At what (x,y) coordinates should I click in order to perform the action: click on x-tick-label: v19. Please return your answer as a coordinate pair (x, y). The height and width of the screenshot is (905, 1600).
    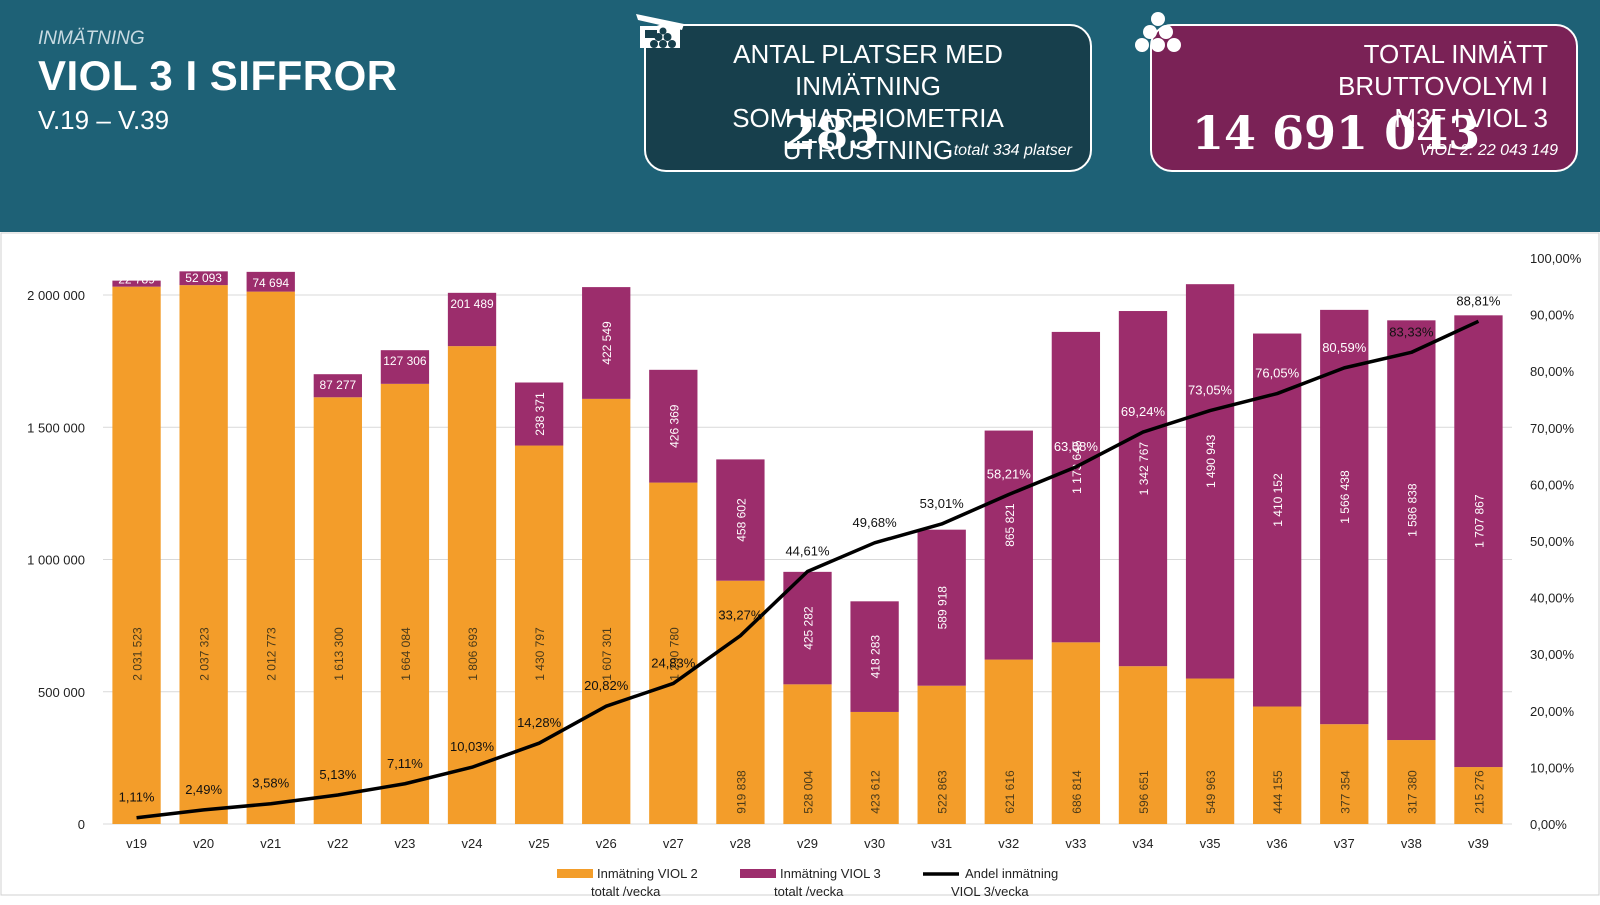
    Looking at the image, I should click on (136, 843).